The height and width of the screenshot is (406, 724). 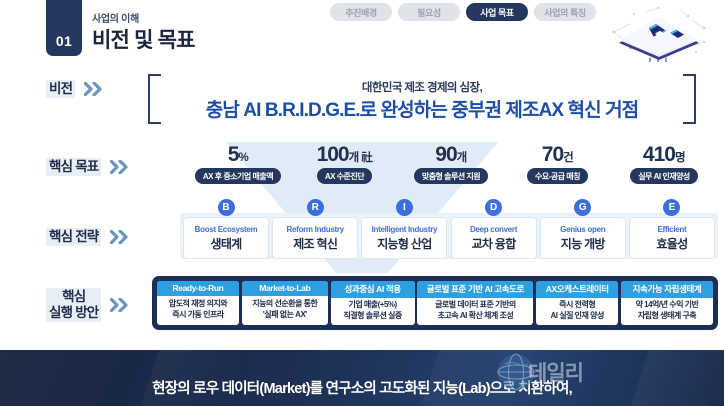 What do you see at coordinates (143, 40) in the screenshot?
I see `page-title: 비전 및 목표` at bounding box center [143, 40].